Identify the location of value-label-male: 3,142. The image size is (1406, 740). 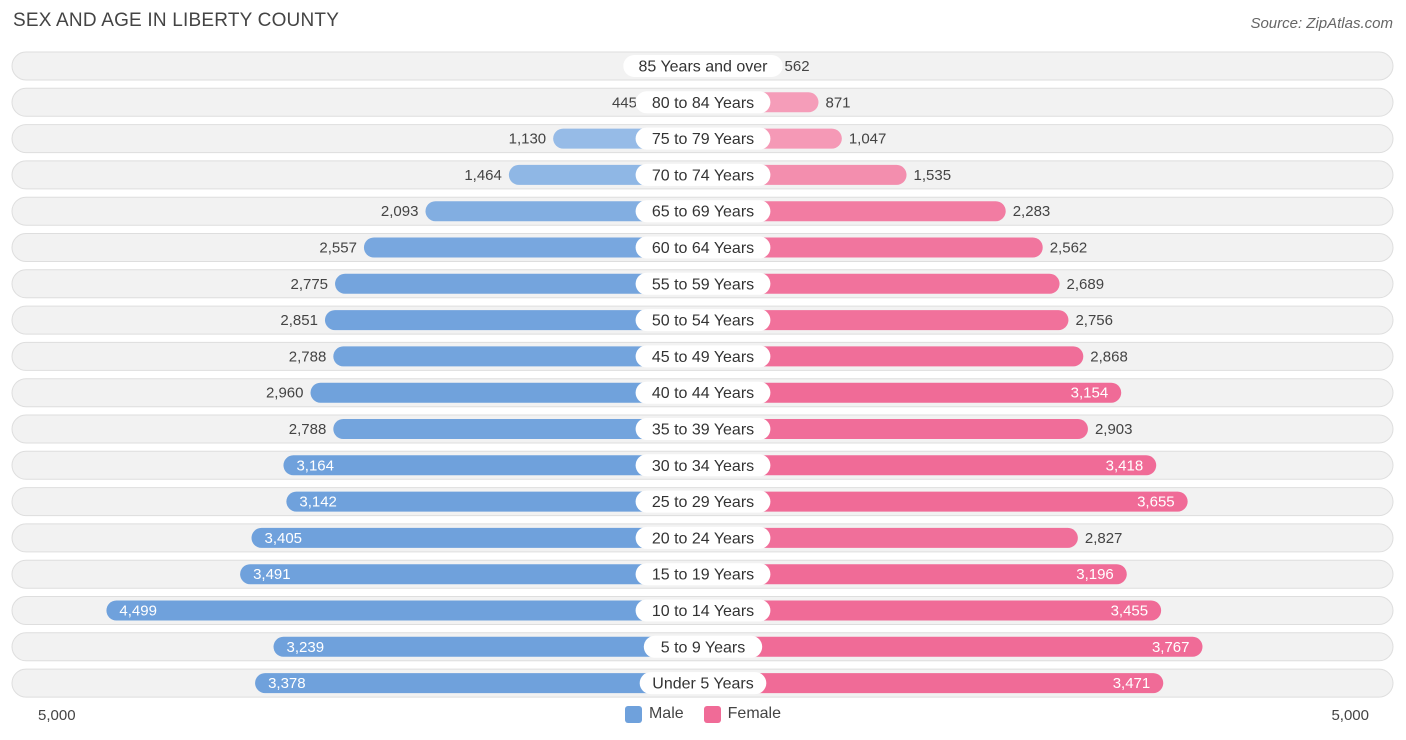
(318, 502).